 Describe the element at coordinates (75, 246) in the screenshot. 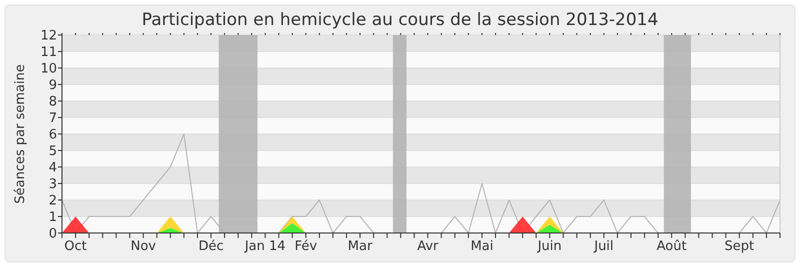

I see `x-tick-label: Oct` at that location.